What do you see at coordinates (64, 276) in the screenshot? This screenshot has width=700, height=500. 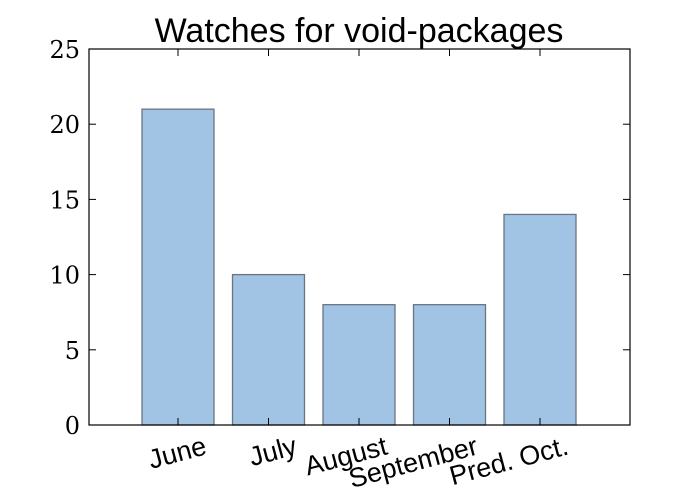 I see `y-tick-label: 10` at bounding box center [64, 276].